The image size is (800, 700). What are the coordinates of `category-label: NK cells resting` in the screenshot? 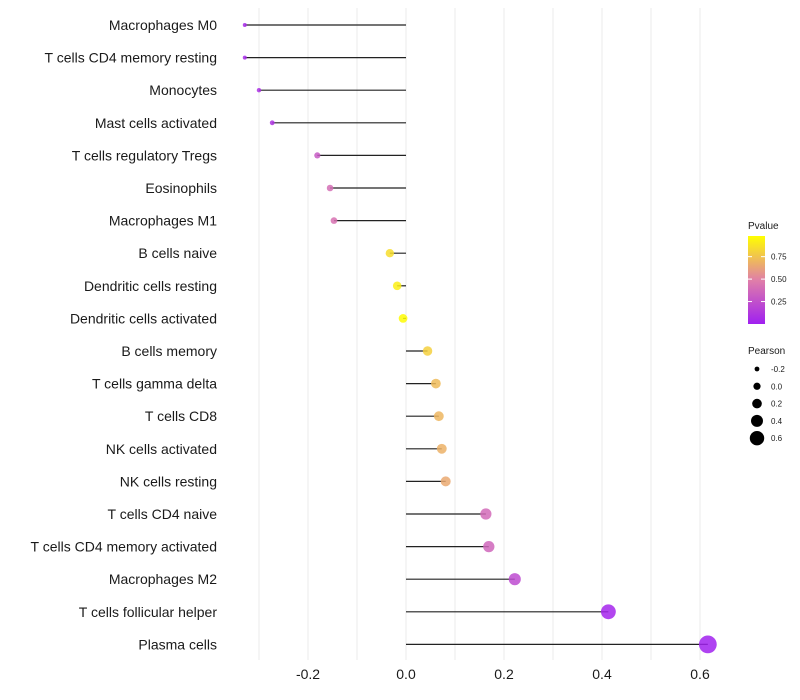 It's located at (168, 481).